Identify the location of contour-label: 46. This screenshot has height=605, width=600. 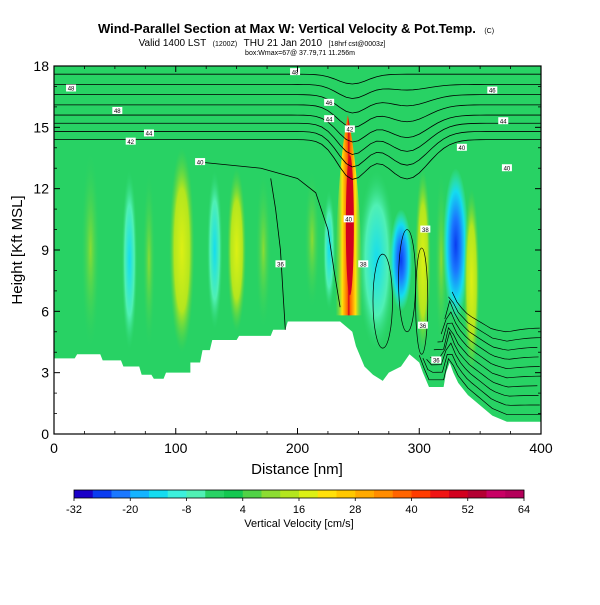
(492, 92).